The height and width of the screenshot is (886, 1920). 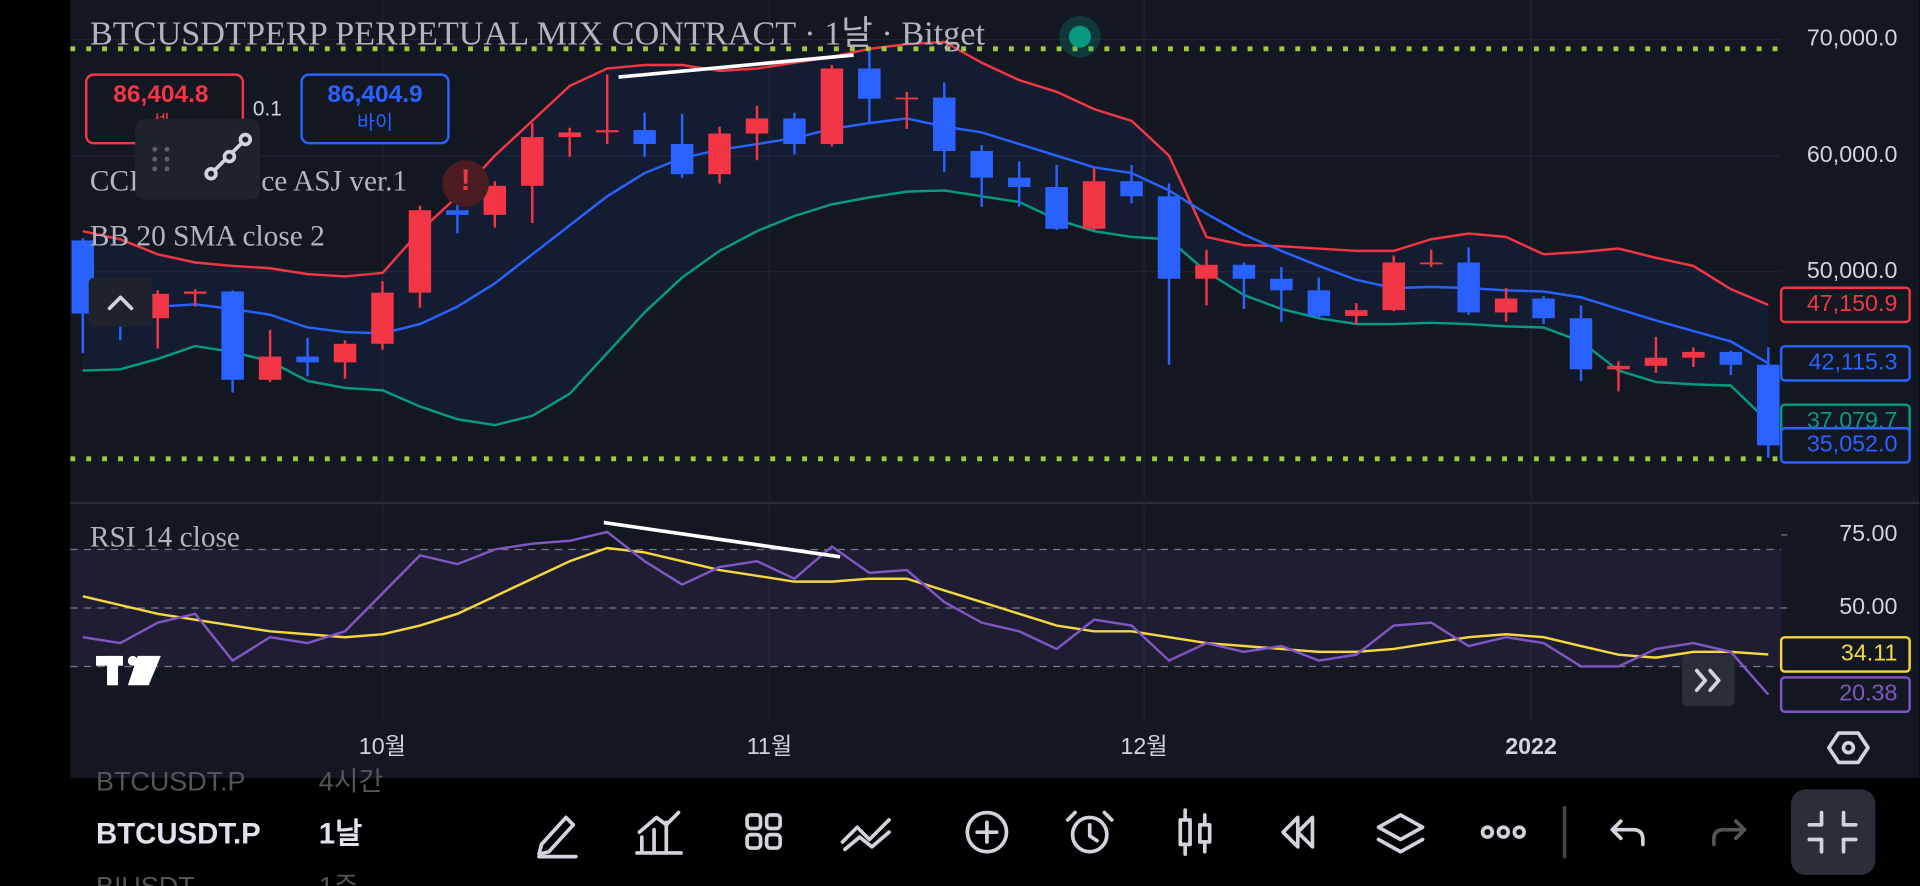 What do you see at coordinates (1852, 38) in the screenshot?
I see `y-tick-label: 70,000.0` at bounding box center [1852, 38].